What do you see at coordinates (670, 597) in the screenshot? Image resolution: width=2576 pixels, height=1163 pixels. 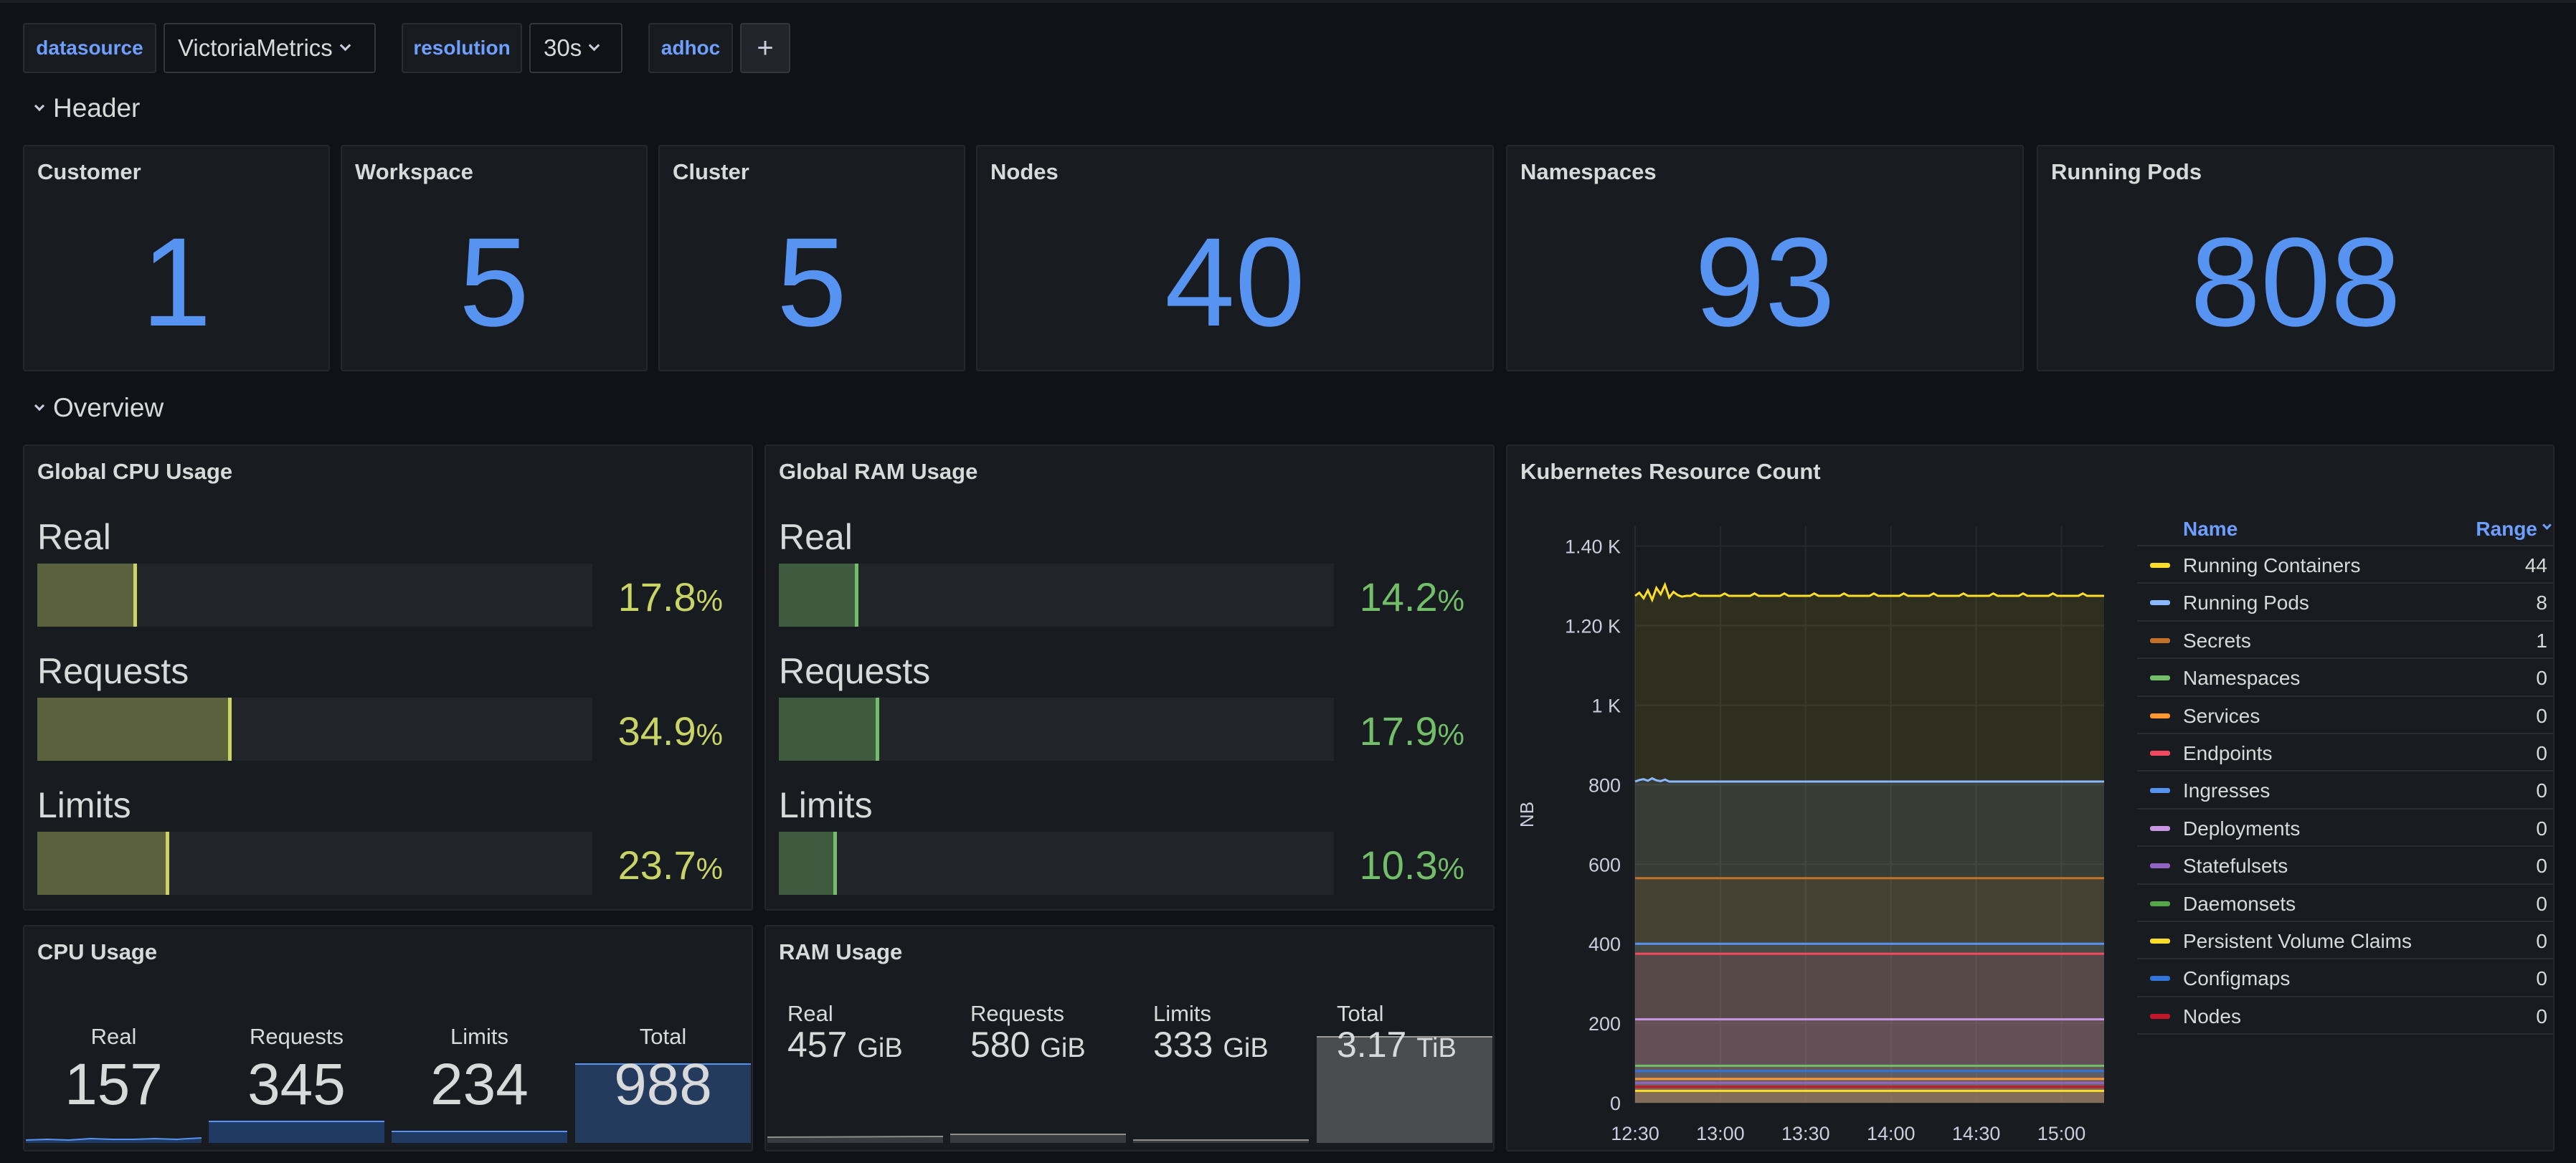 I see `bar-gauge-value: 17.8%` at bounding box center [670, 597].